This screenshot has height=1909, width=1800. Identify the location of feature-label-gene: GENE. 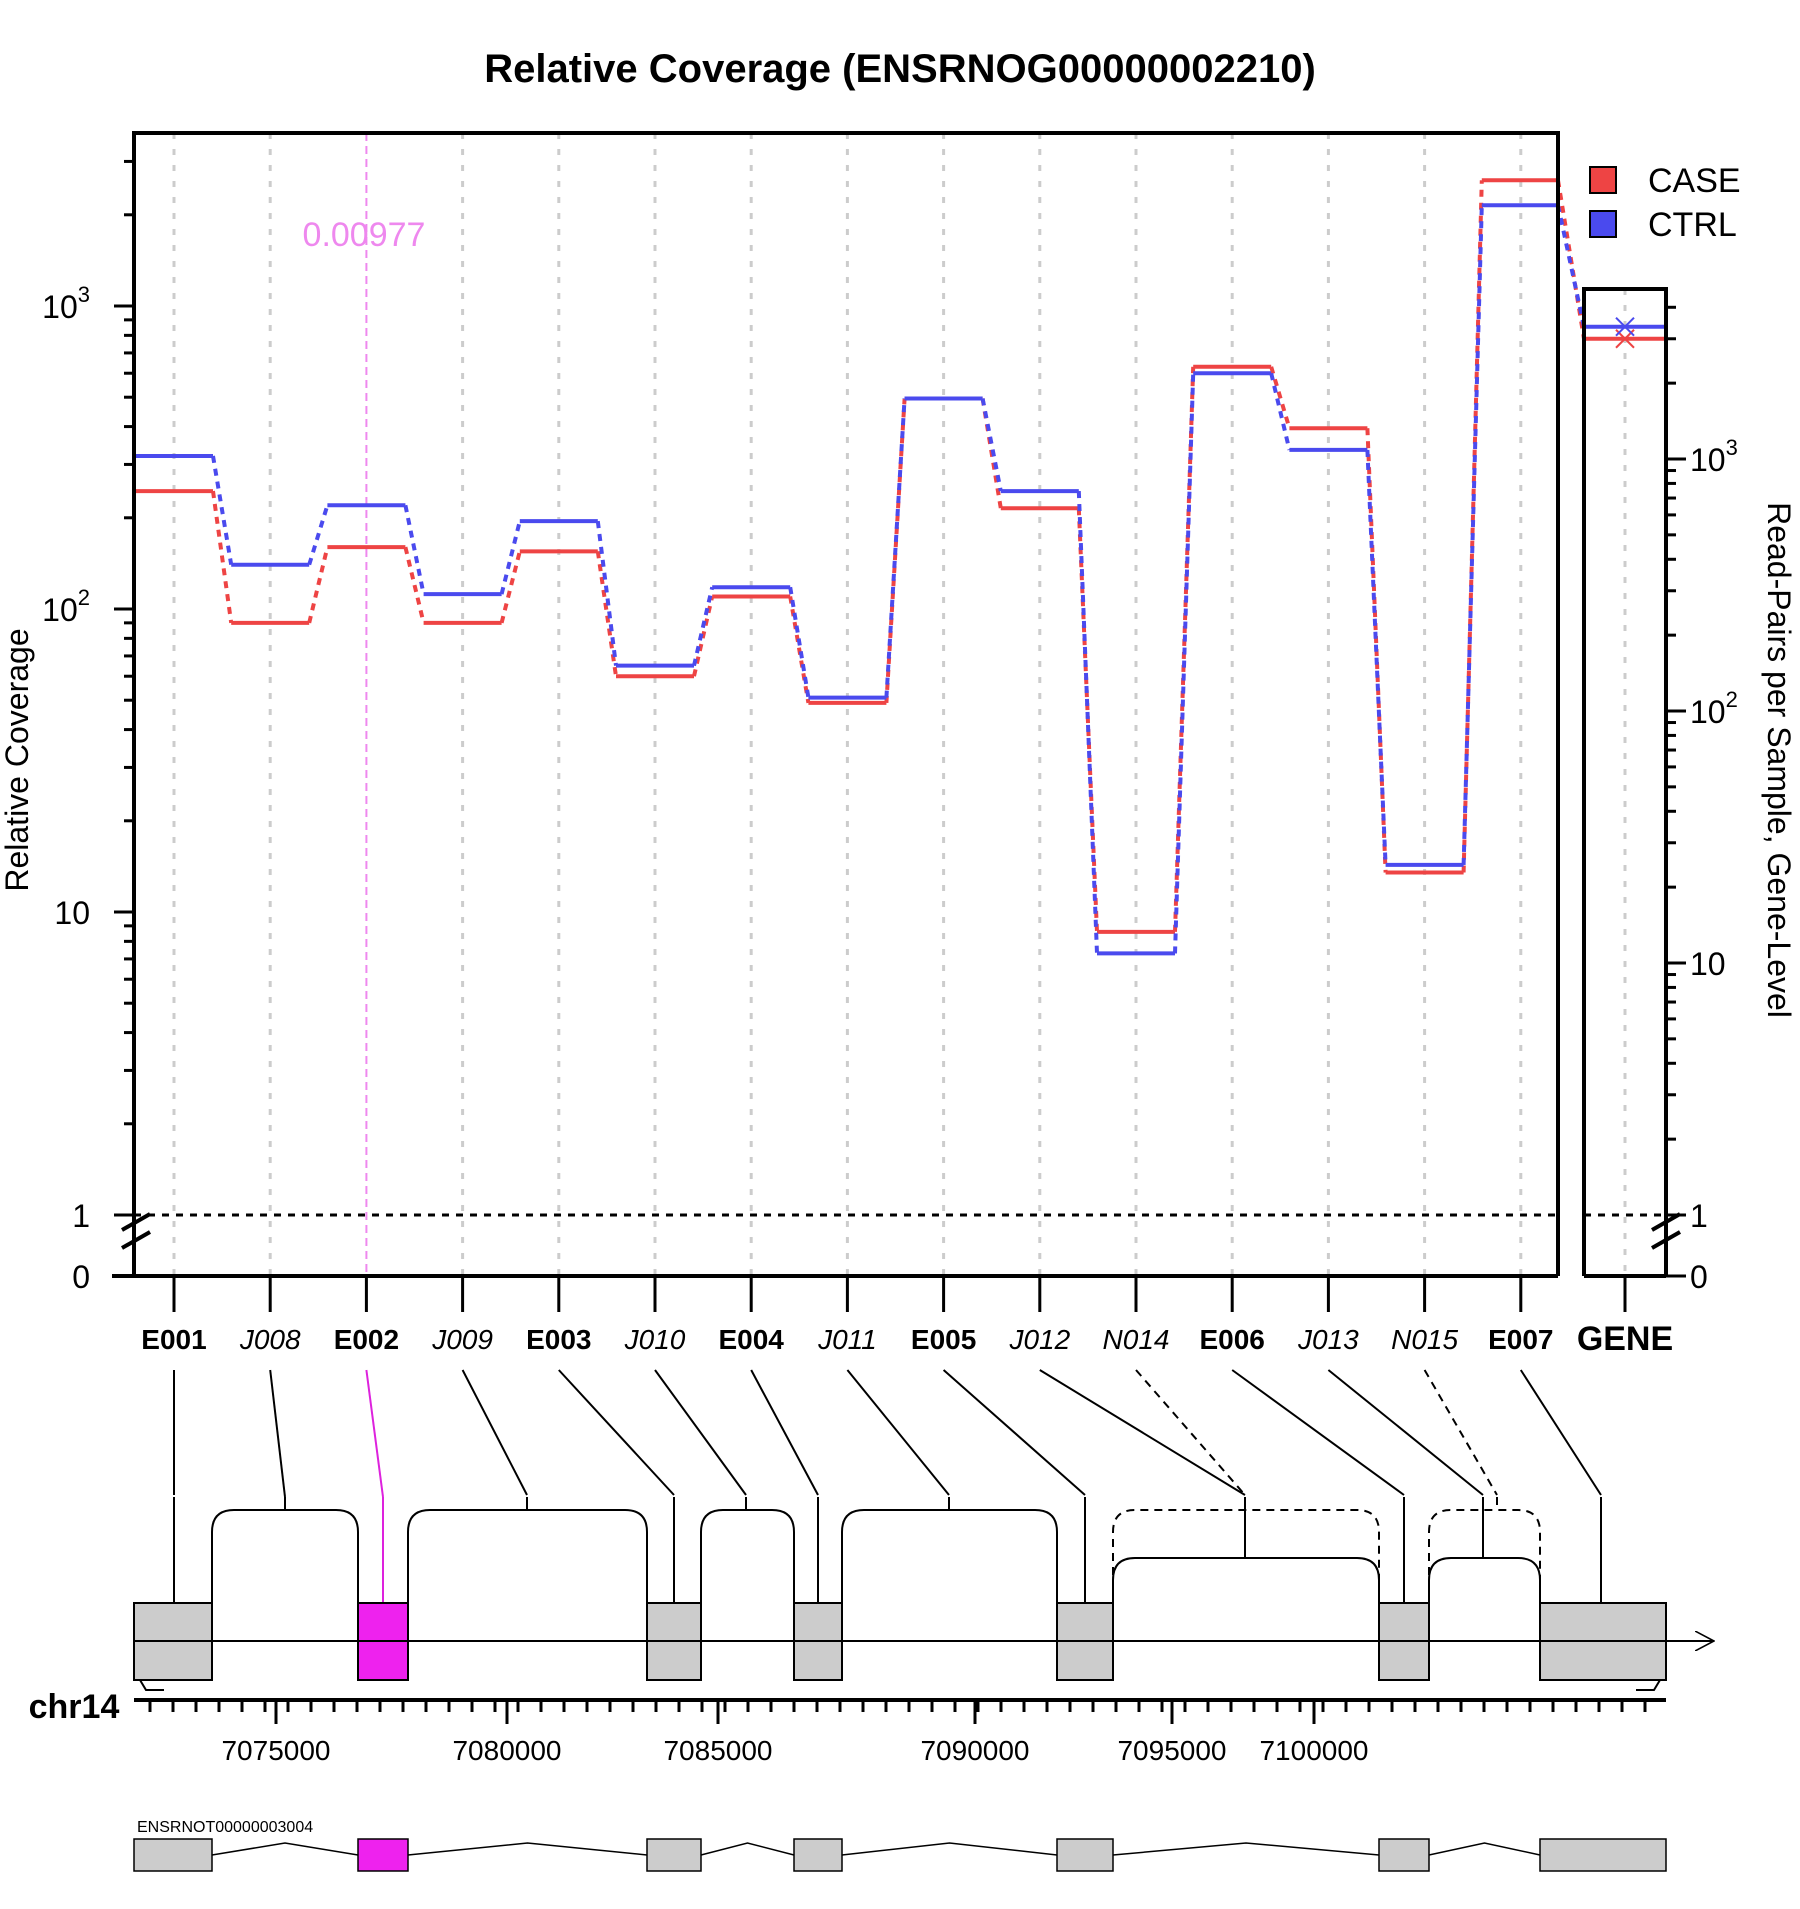
(1625, 1339).